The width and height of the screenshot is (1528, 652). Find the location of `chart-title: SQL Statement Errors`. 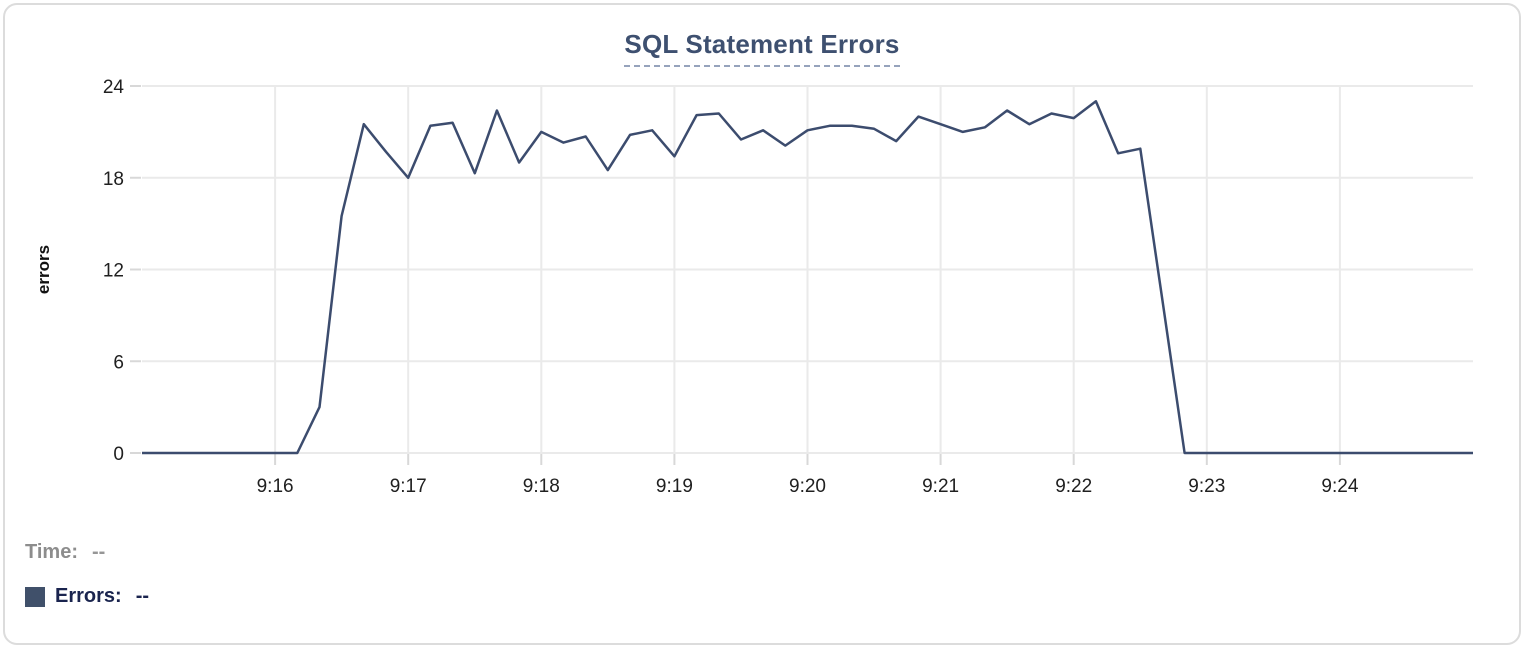

chart-title: SQL Statement Errors is located at coordinates (762, 48).